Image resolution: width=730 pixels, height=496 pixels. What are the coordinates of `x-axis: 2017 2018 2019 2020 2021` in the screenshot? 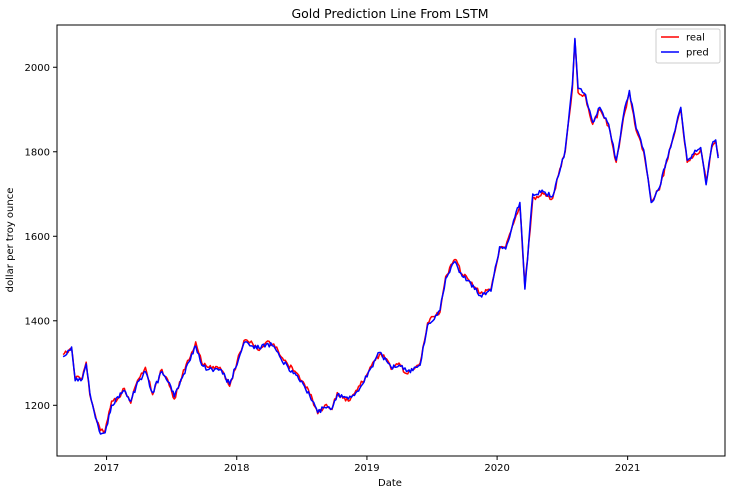 It's located at (367, 465).